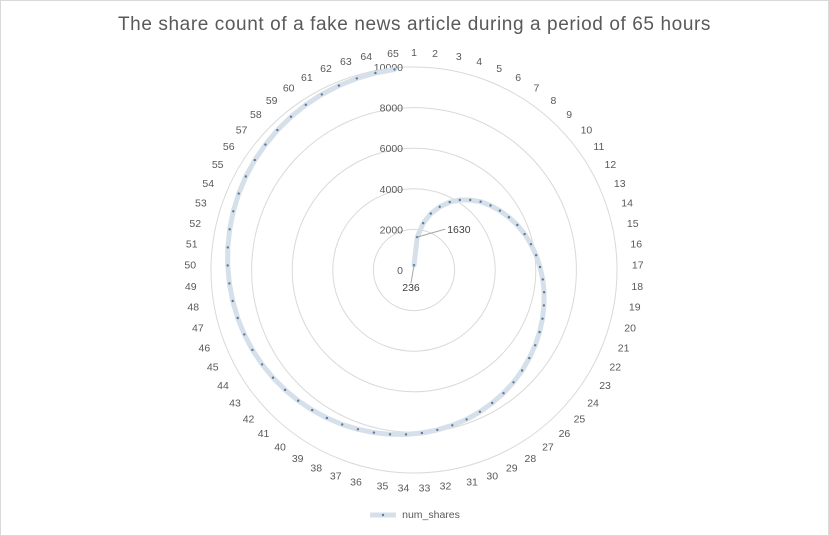 Image resolution: width=829 pixels, height=536 pixels. What do you see at coordinates (637, 287) in the screenshot?
I see `category-label-18: 18` at bounding box center [637, 287].